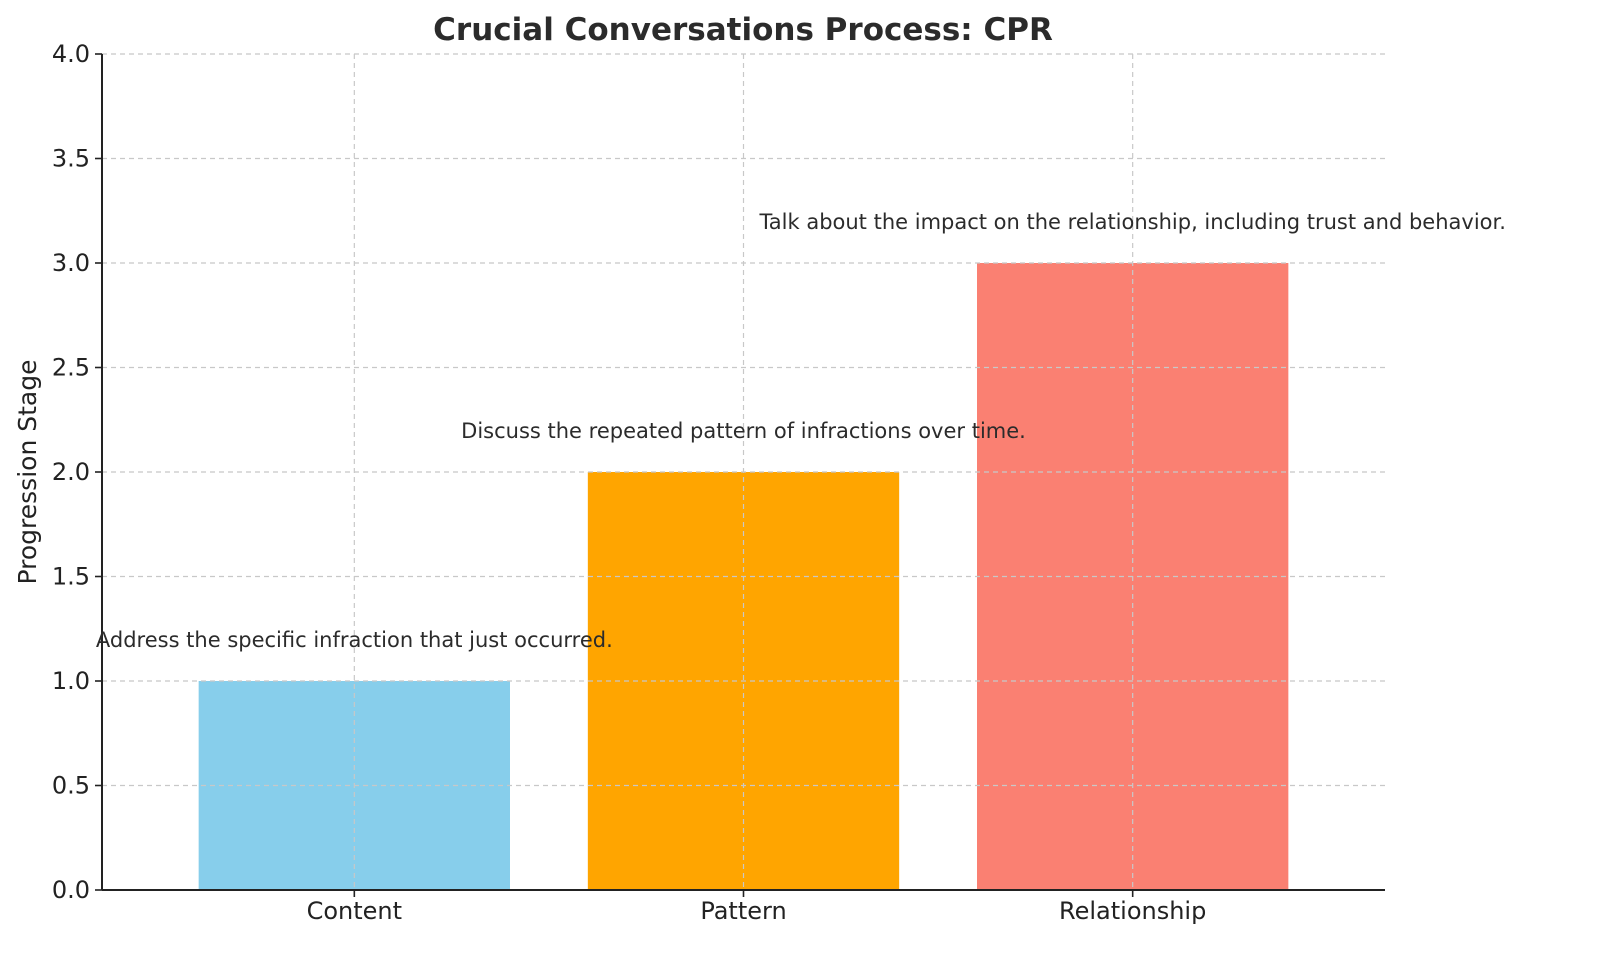 This screenshot has height=963, width=1600. What do you see at coordinates (354, 911) in the screenshot?
I see `x-tick-label: Content` at bounding box center [354, 911].